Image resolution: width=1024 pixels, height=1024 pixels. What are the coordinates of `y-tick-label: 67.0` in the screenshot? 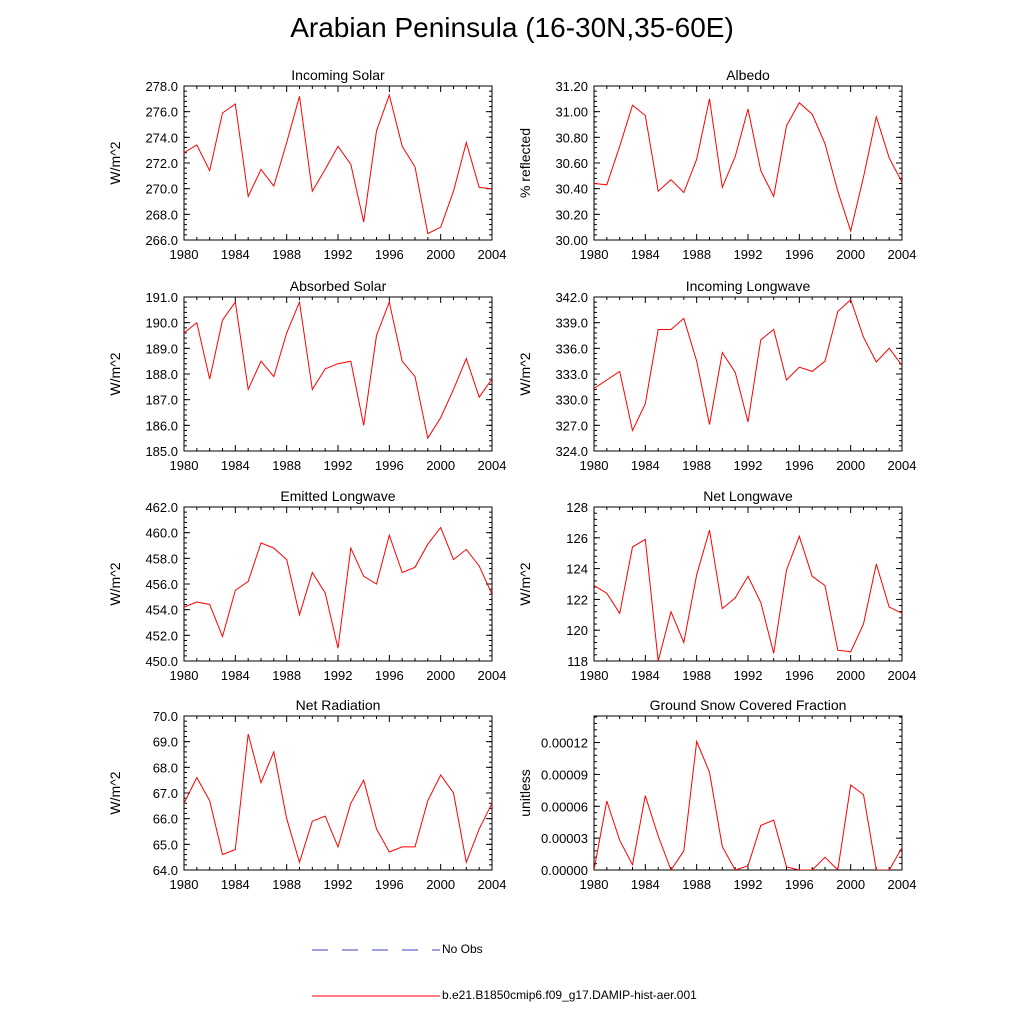 It's located at (165, 793).